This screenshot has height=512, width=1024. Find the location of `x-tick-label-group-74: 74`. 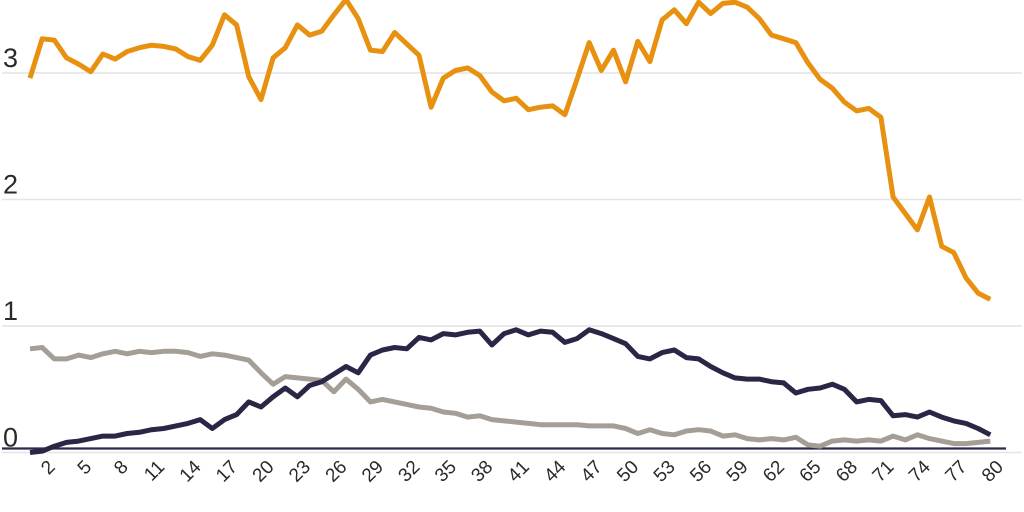

x-tick-label-group-74: 74 is located at coordinates (920, 471).